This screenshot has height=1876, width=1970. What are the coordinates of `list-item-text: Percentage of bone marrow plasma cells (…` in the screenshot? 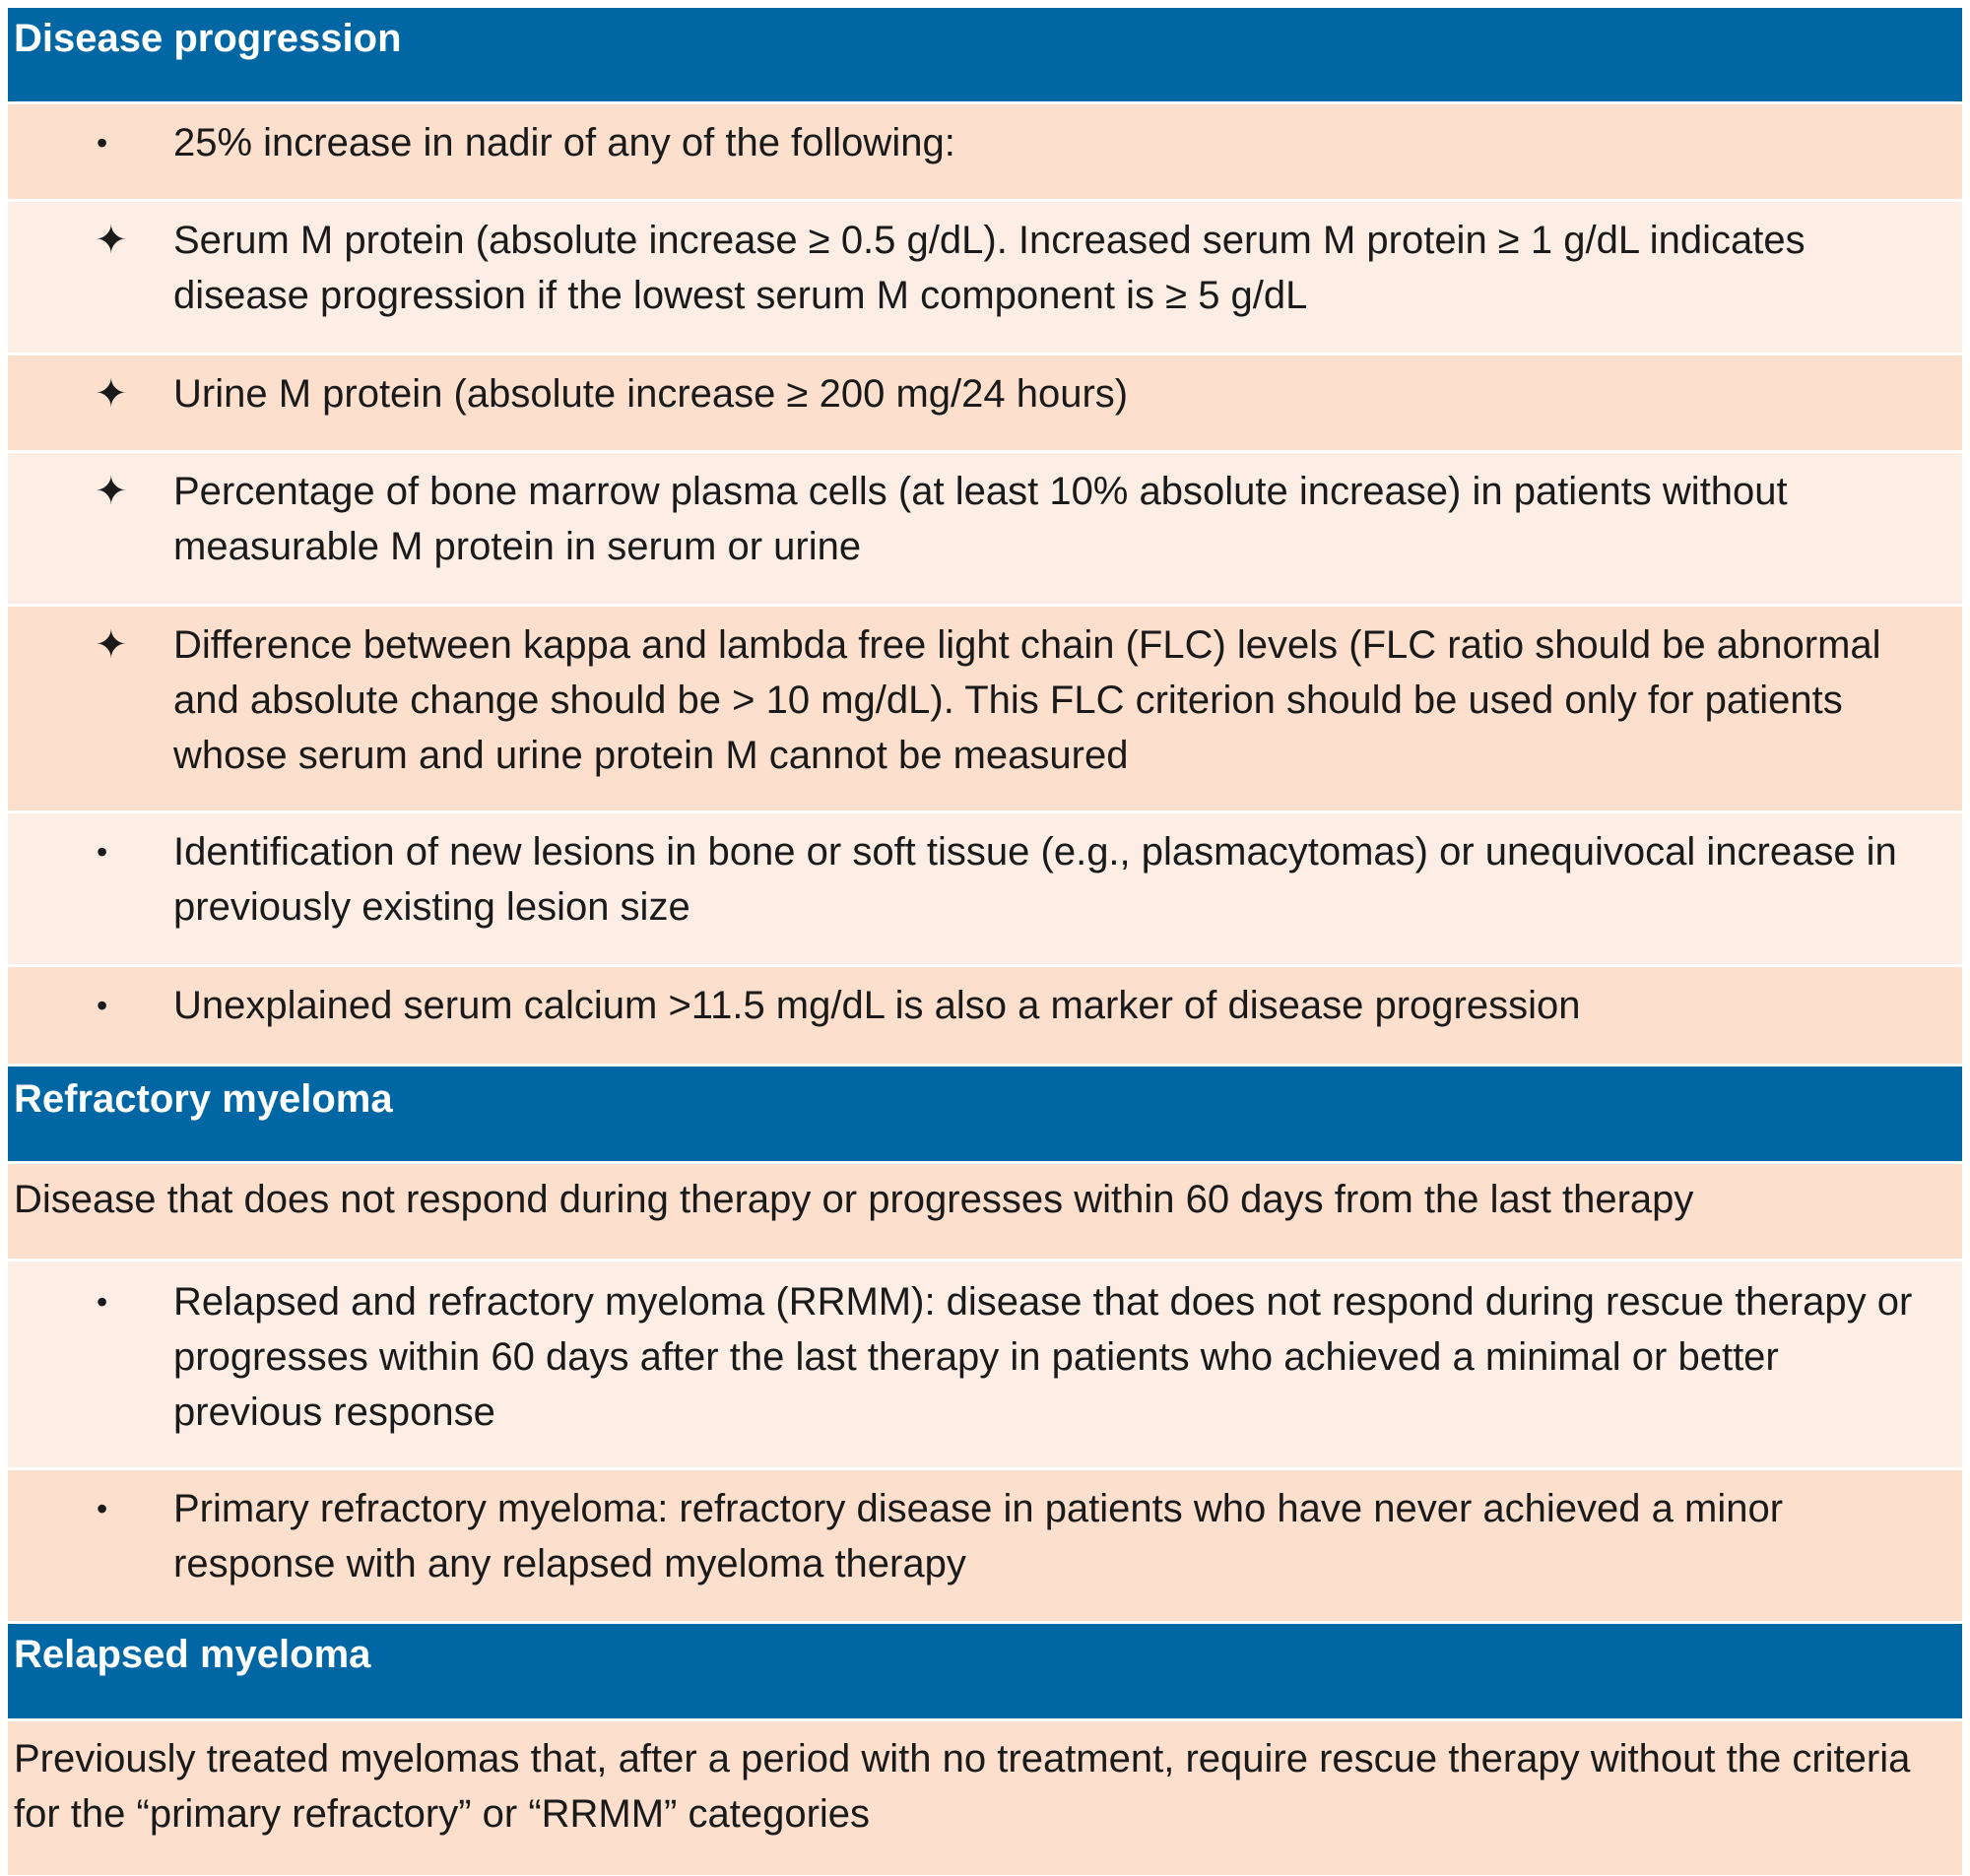 It's located at (980, 519).